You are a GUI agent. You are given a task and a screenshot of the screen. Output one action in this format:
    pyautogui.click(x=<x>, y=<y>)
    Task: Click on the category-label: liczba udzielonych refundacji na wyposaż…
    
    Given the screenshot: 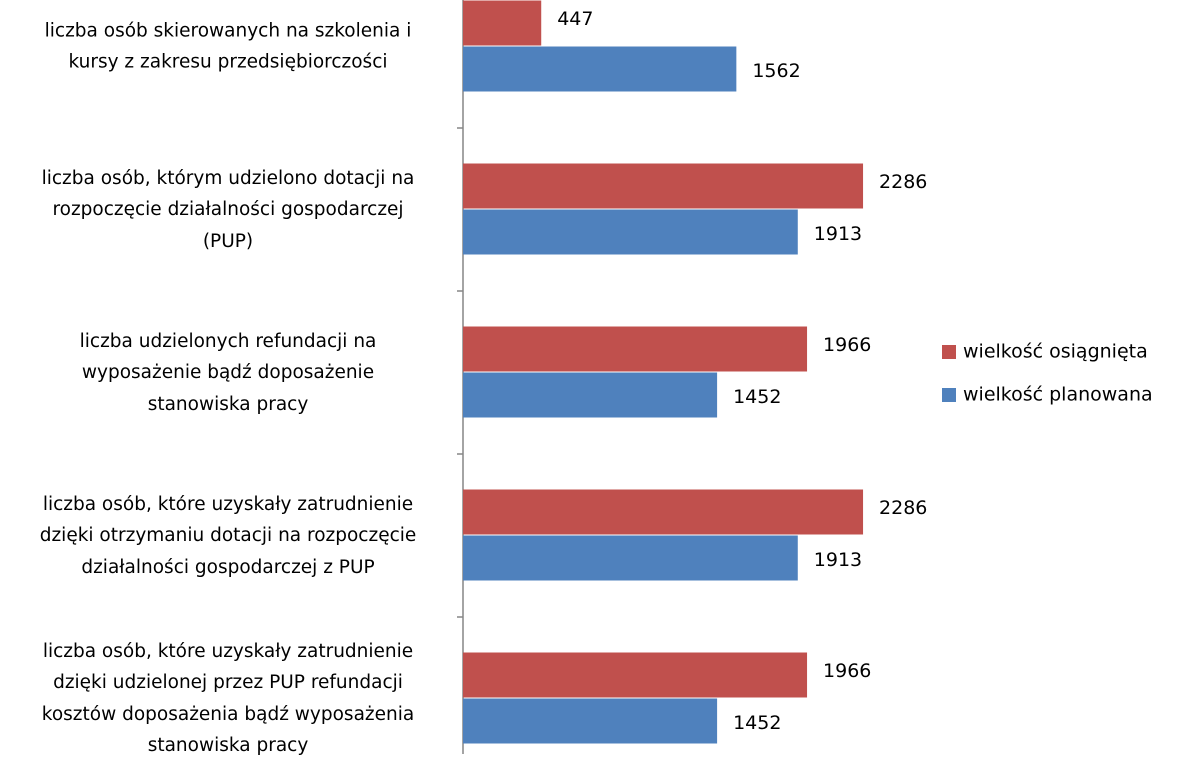 What is the action you would take?
    pyautogui.click(x=228, y=372)
    